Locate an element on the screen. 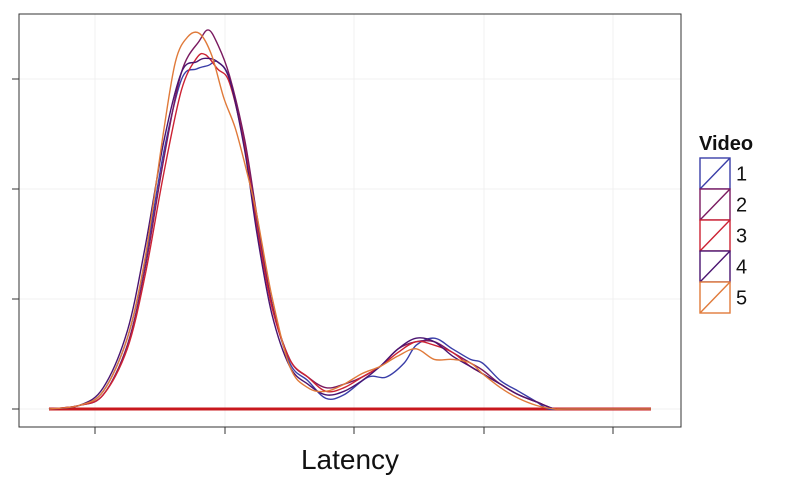 Image resolution: width=786 pixels, height=482 pixels. legend-label-3: 3 is located at coordinates (741, 237).